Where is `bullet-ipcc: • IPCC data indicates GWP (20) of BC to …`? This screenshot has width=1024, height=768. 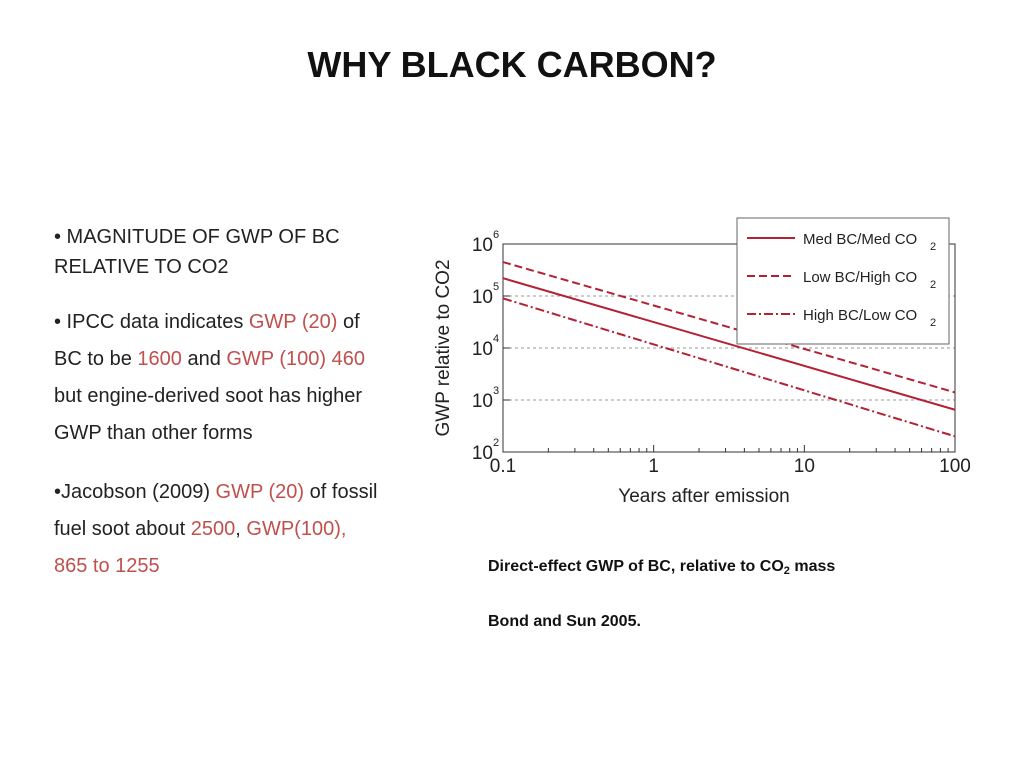 bullet-ipcc: • IPCC data indicates GWP (20) of BC to … is located at coordinates (219, 378).